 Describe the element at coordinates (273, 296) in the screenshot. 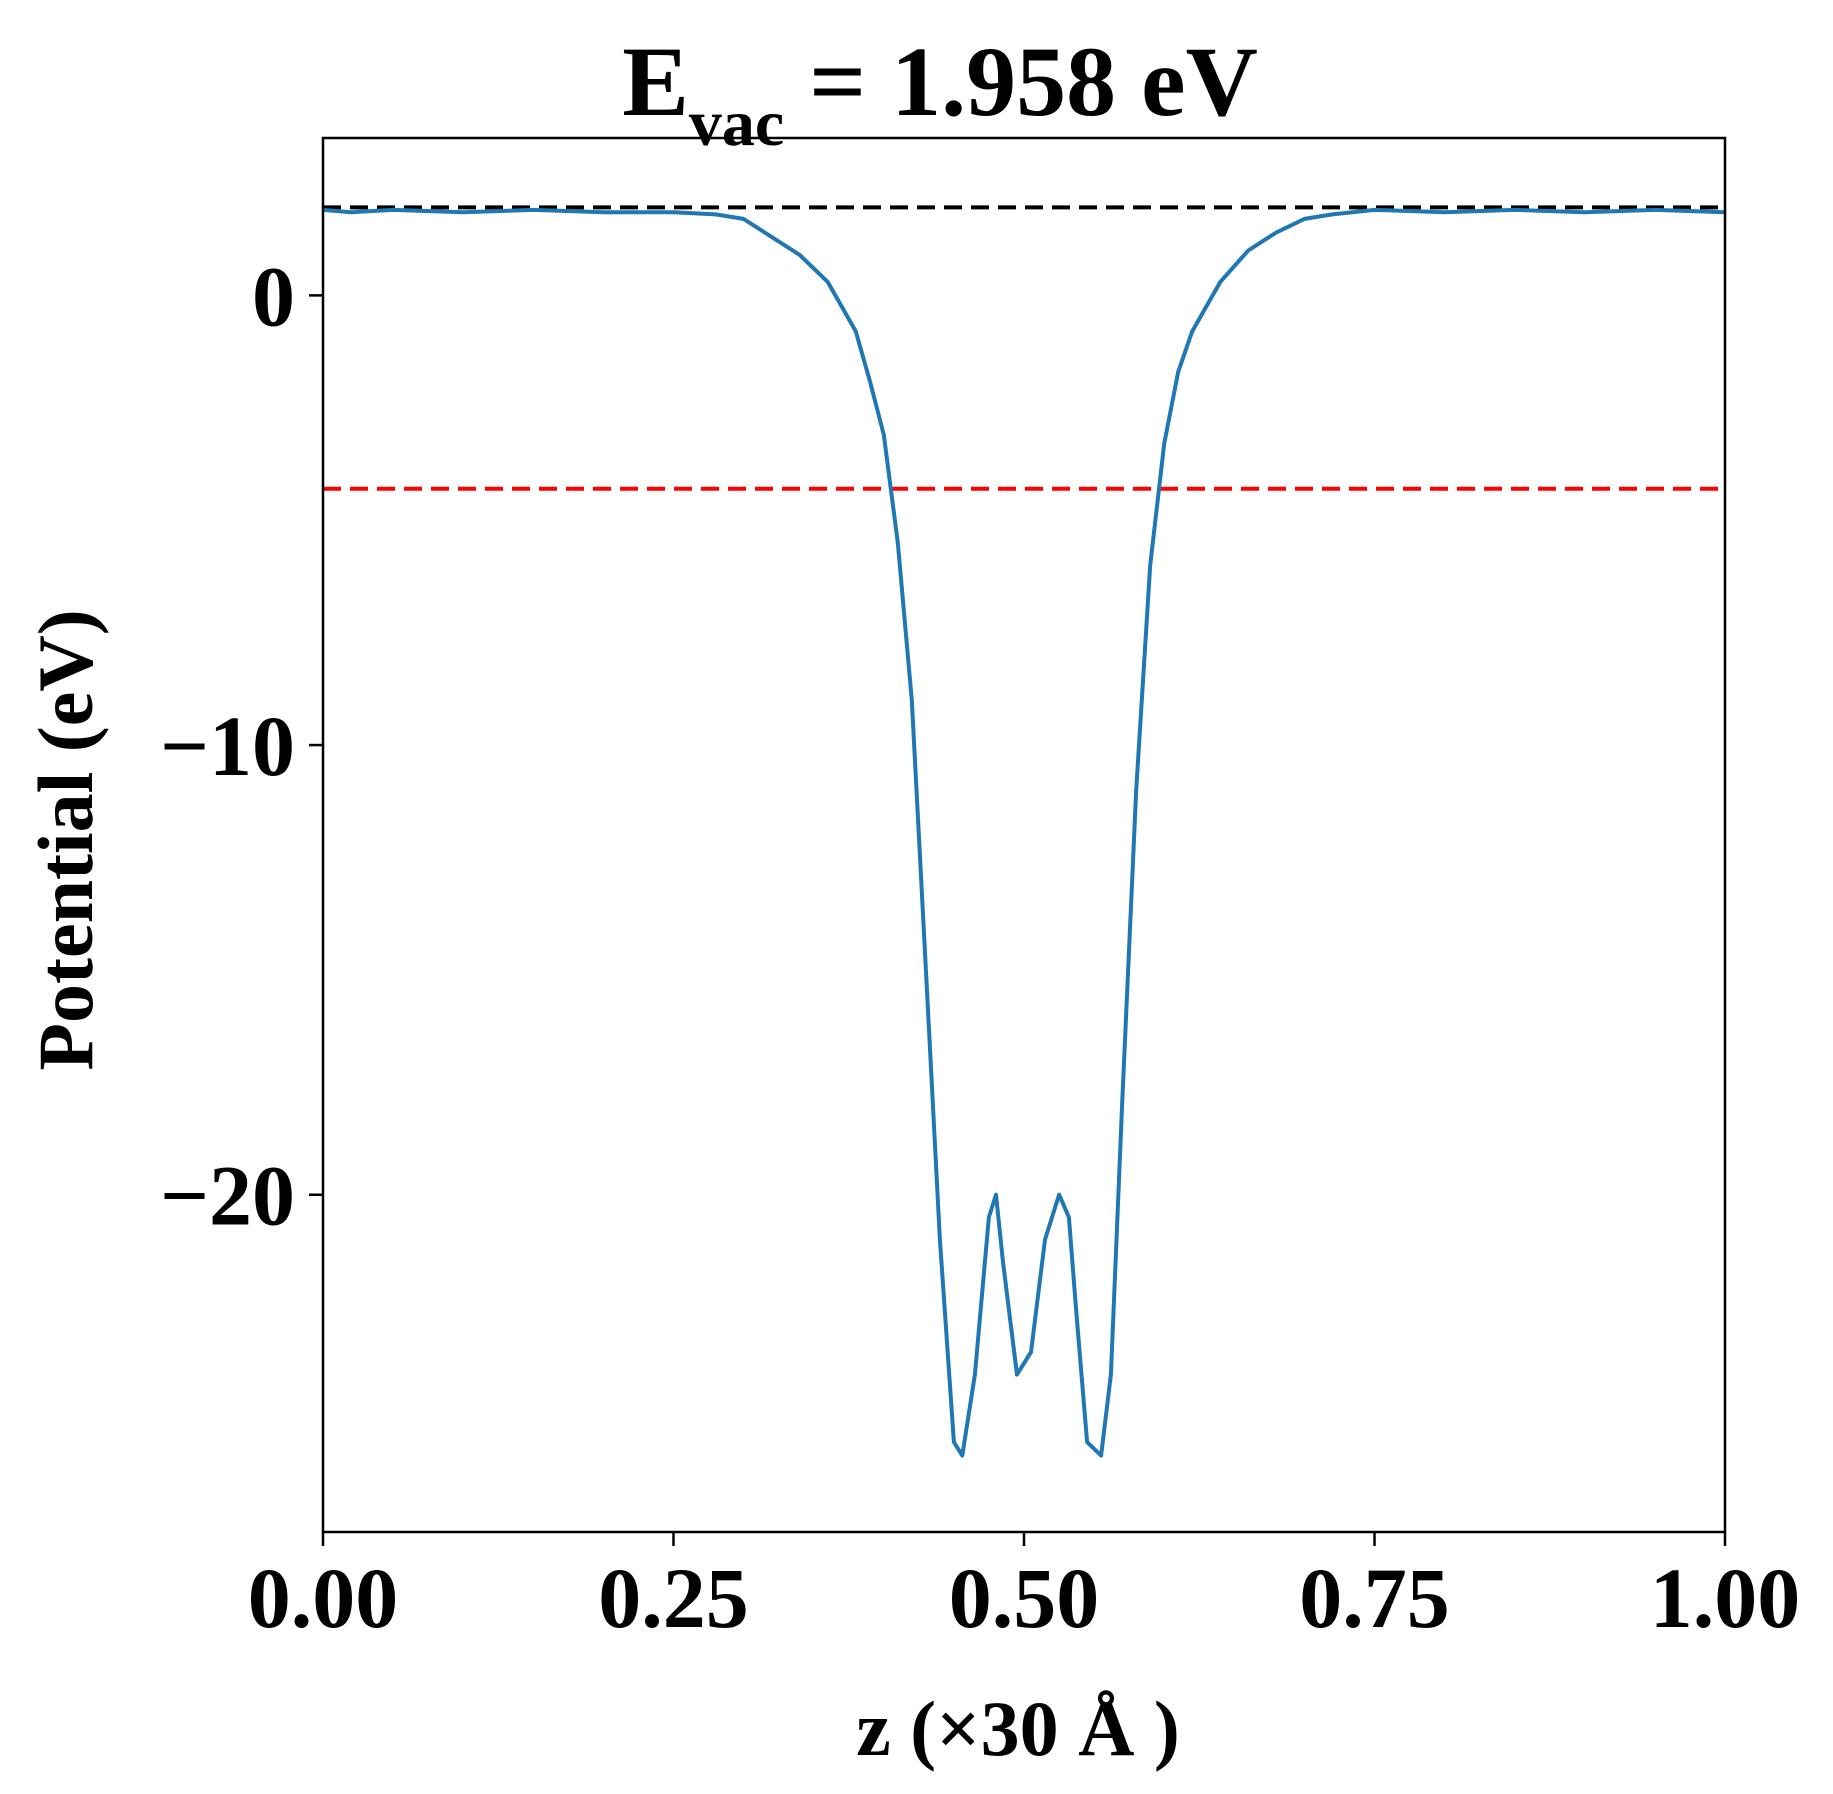

I see `y-tick-label: 0` at that location.